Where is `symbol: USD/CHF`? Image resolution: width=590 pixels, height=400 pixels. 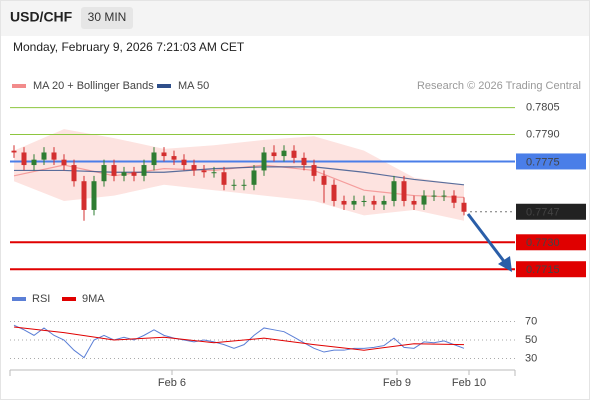 symbol: USD/CHF is located at coordinates (41, 17).